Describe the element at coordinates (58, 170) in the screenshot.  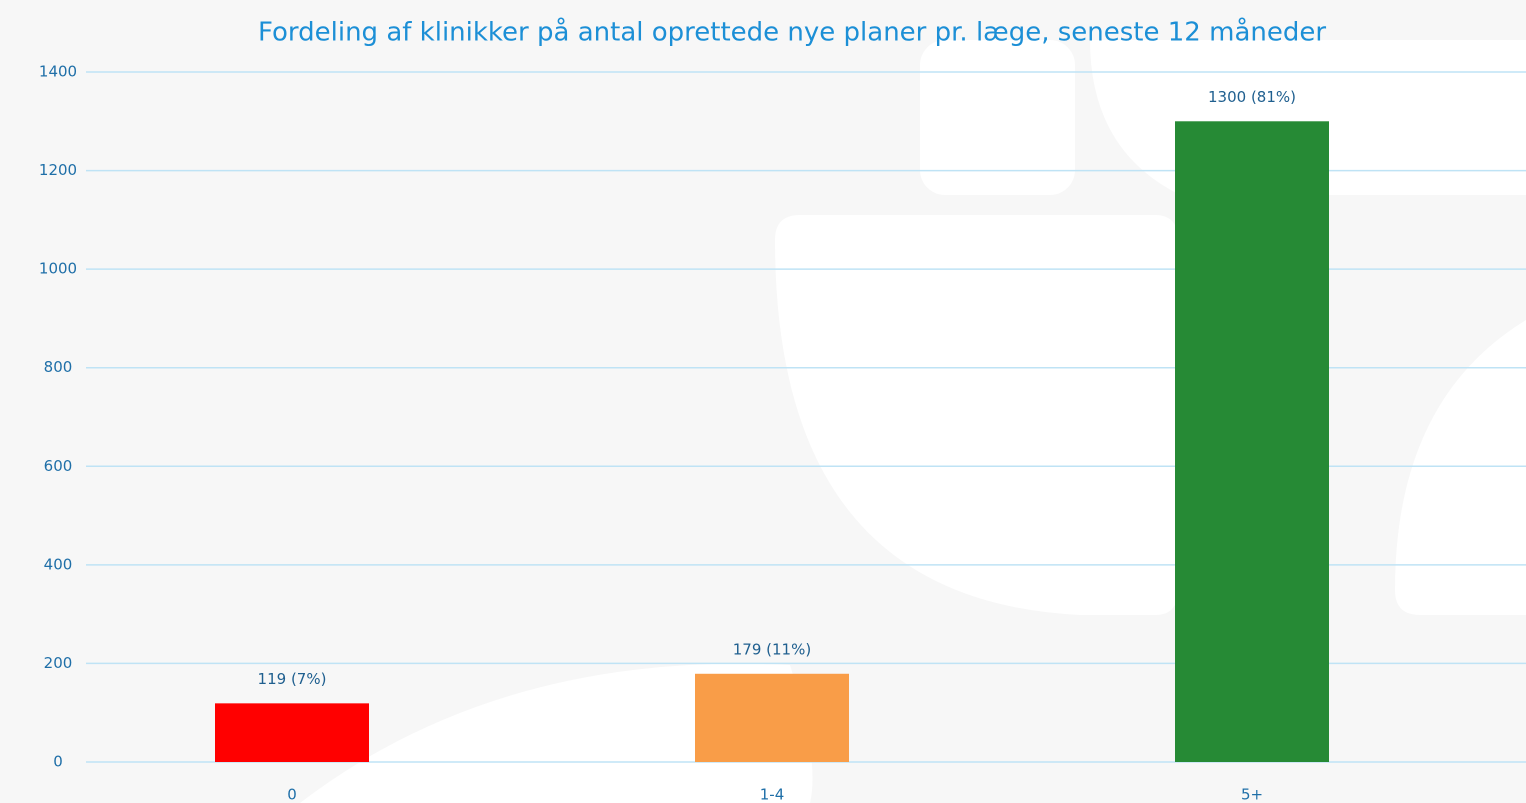
I see `y-tick-label: 1200` at that location.